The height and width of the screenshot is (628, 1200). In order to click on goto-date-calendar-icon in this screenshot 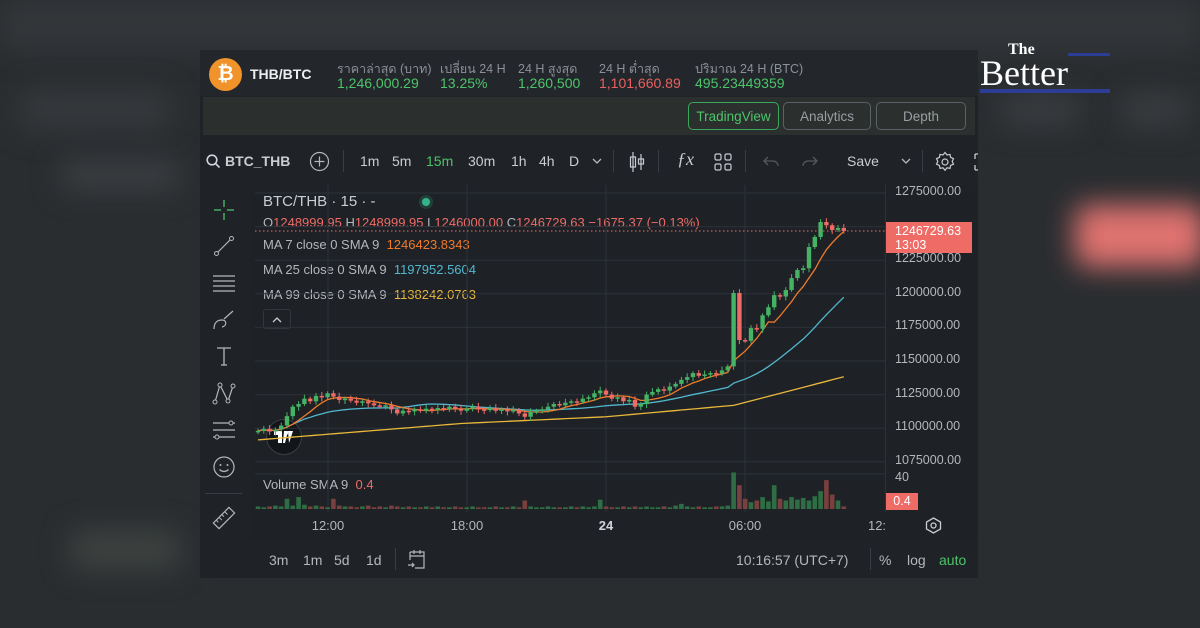, I will do `click(417, 559)`.